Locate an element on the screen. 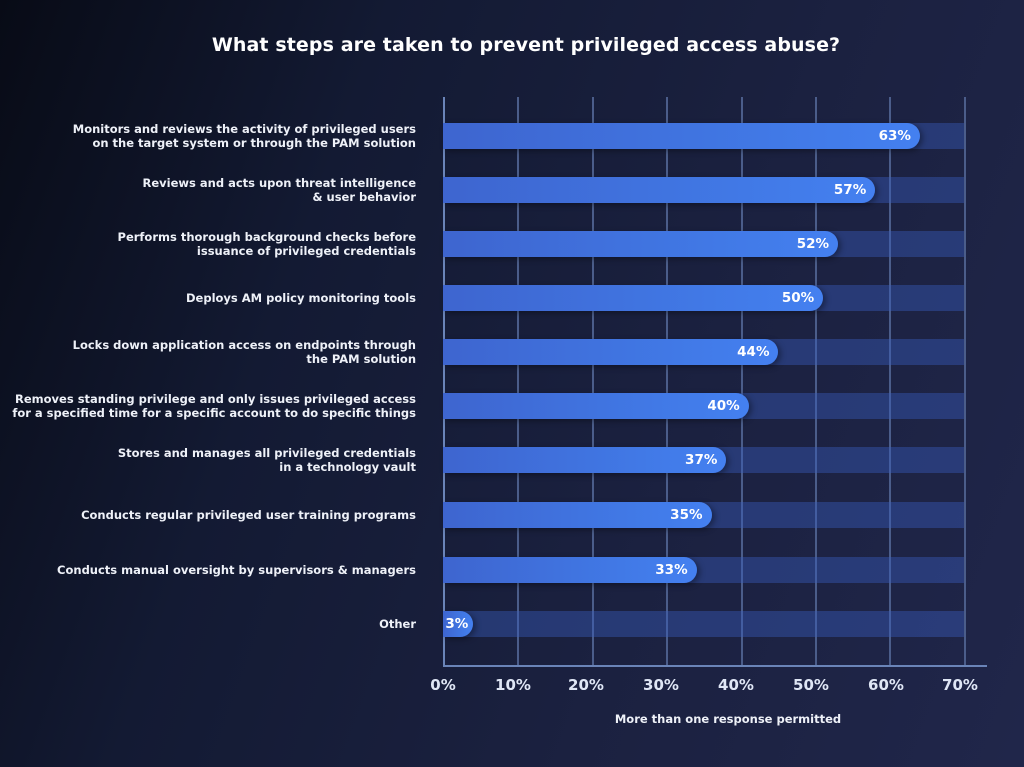 Image resolution: width=1024 pixels, height=767 pixels. x-tick-label: 20% is located at coordinates (586, 685).